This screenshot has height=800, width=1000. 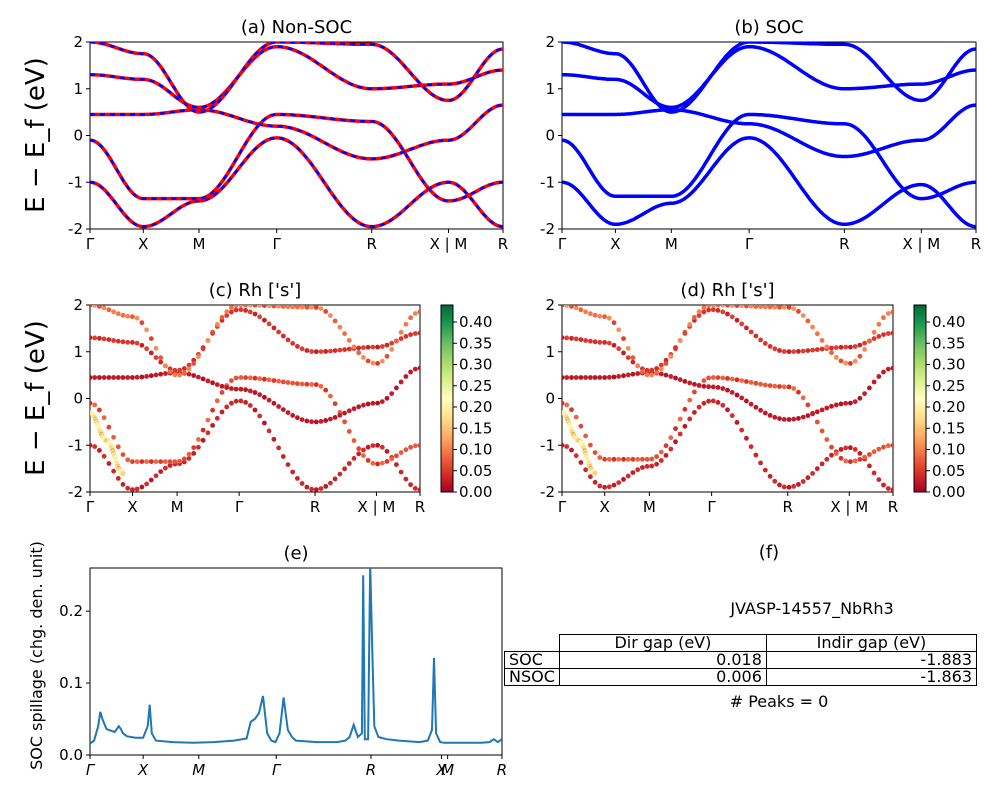 I want to click on colorbar-tick-label: 0.25, so click(x=948, y=386).